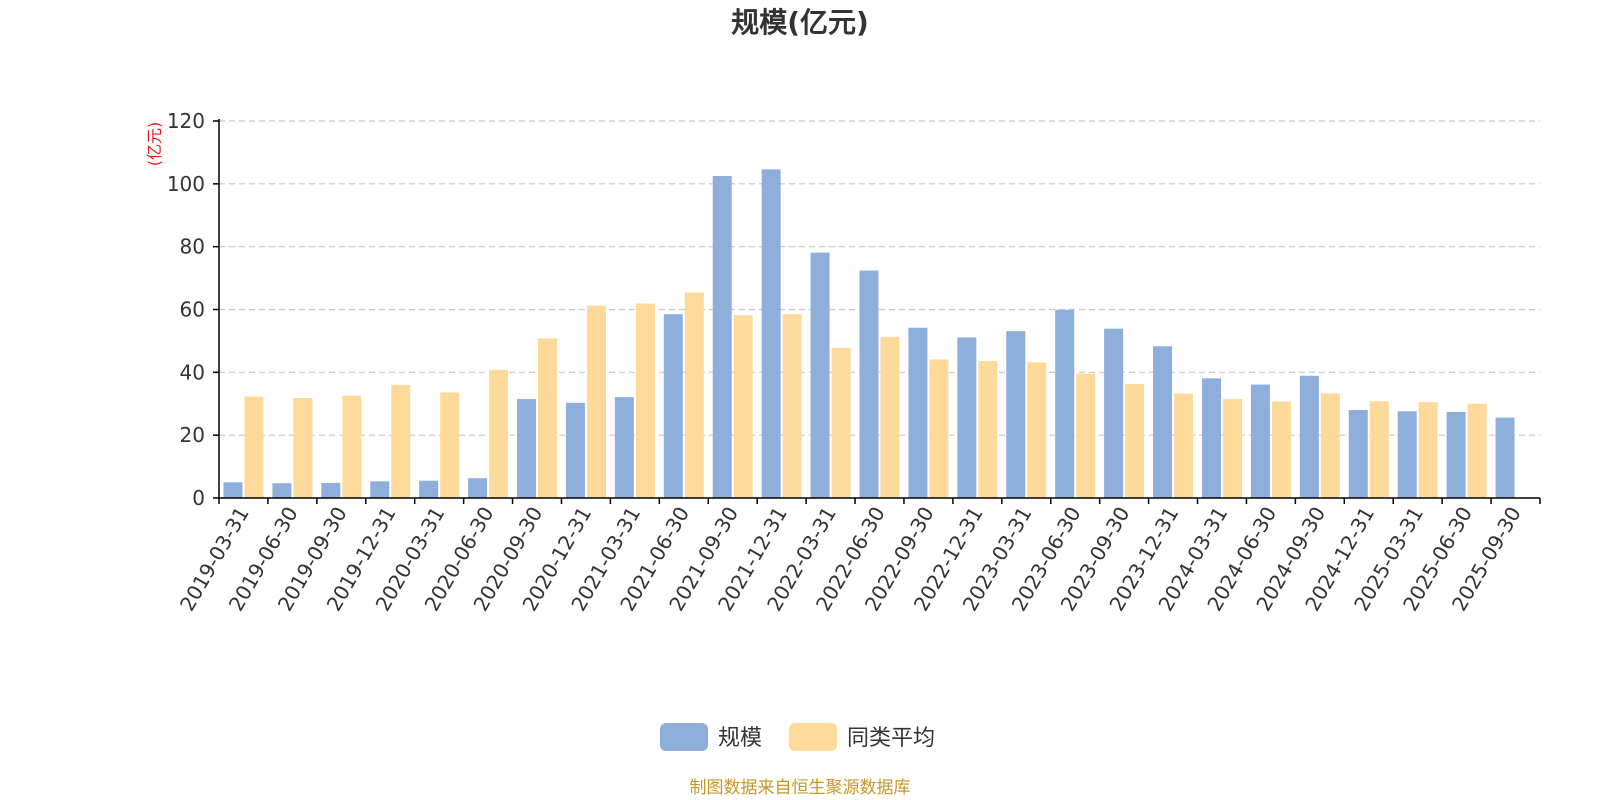  What do you see at coordinates (684, 737) in the screenshot?
I see `legend-swatch-scale` at bounding box center [684, 737].